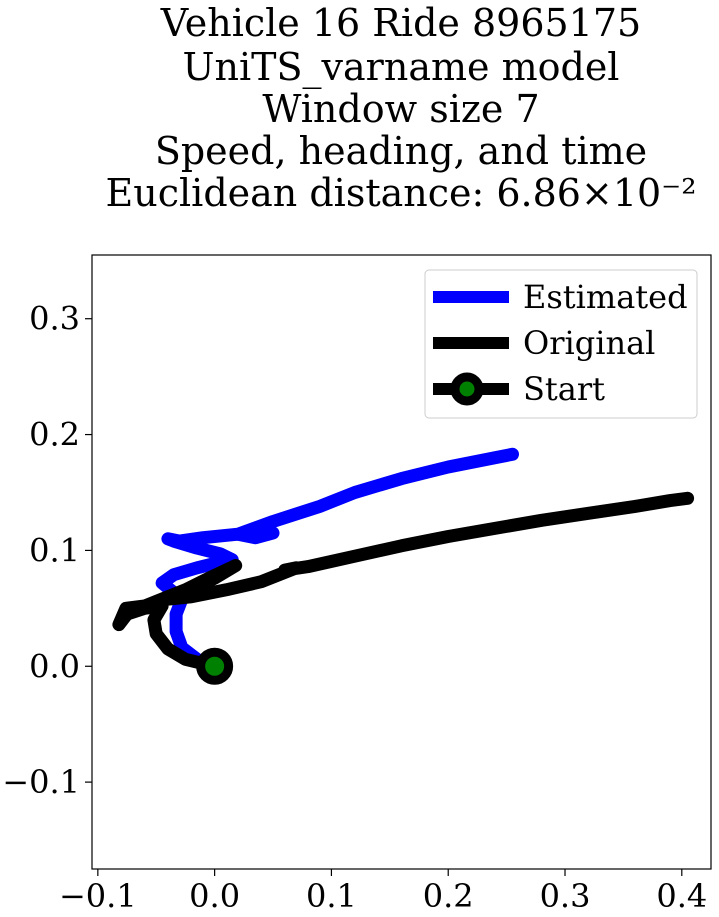 This screenshot has width=719, height=917. Describe the element at coordinates (54, 319) in the screenshot. I see `y-tick-label: 0.3` at that location.